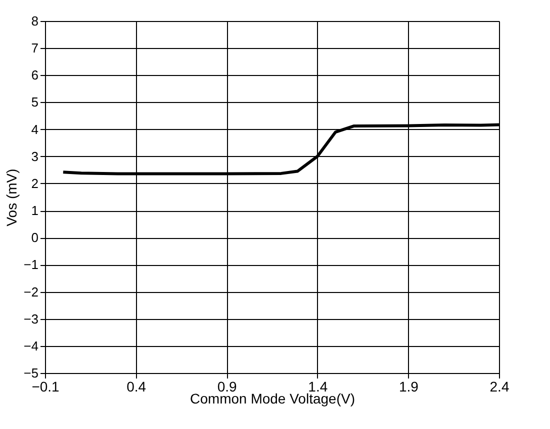 Image resolution: width=550 pixels, height=429 pixels. Describe the element at coordinates (34, 48) in the screenshot. I see `y-tick-label: 7` at that location.